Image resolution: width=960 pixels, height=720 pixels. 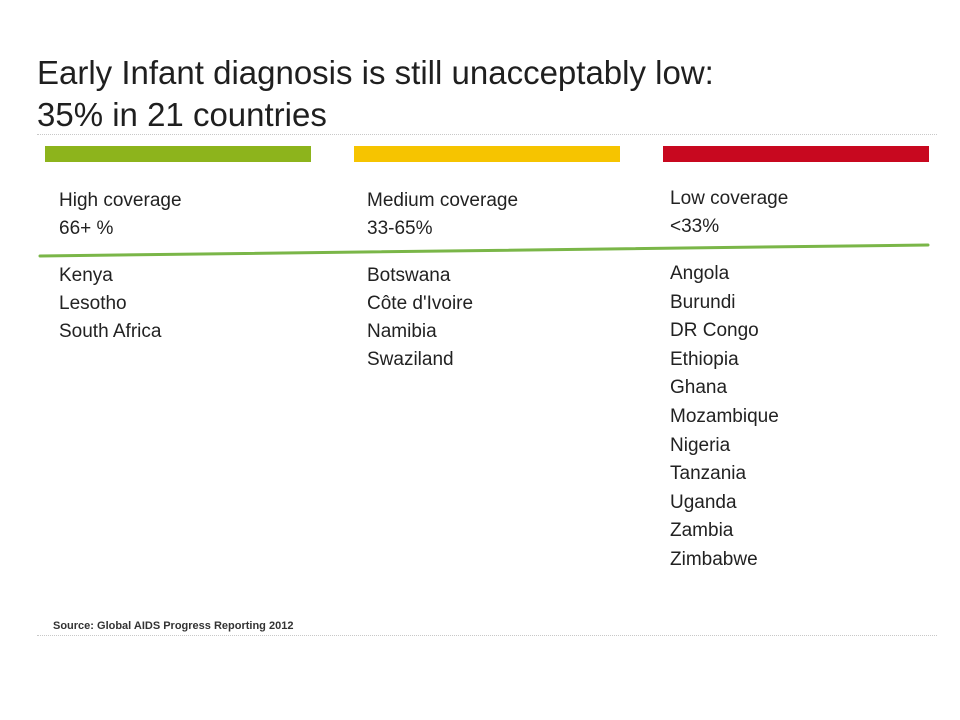 What do you see at coordinates (86, 275) in the screenshot?
I see `country-item: Kenya` at bounding box center [86, 275].